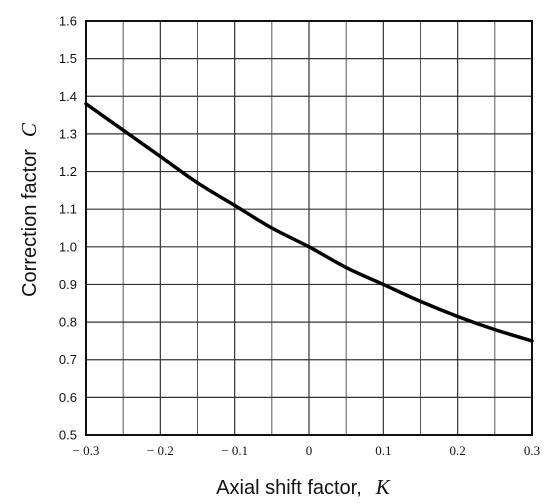 The image size is (549, 503). I want to click on y-tick-label: 1.0, so click(68, 246).